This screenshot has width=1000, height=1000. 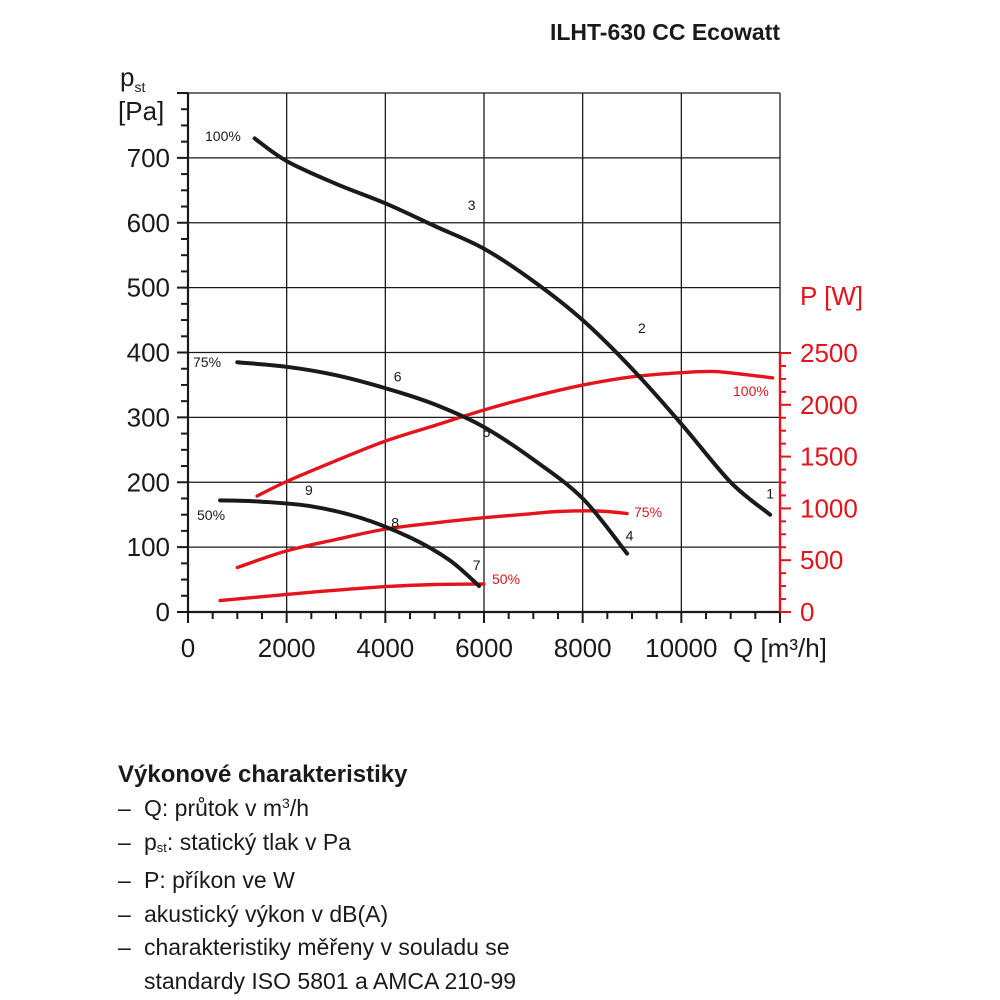 I want to click on x-tick-label: 2000, so click(x=287, y=648).